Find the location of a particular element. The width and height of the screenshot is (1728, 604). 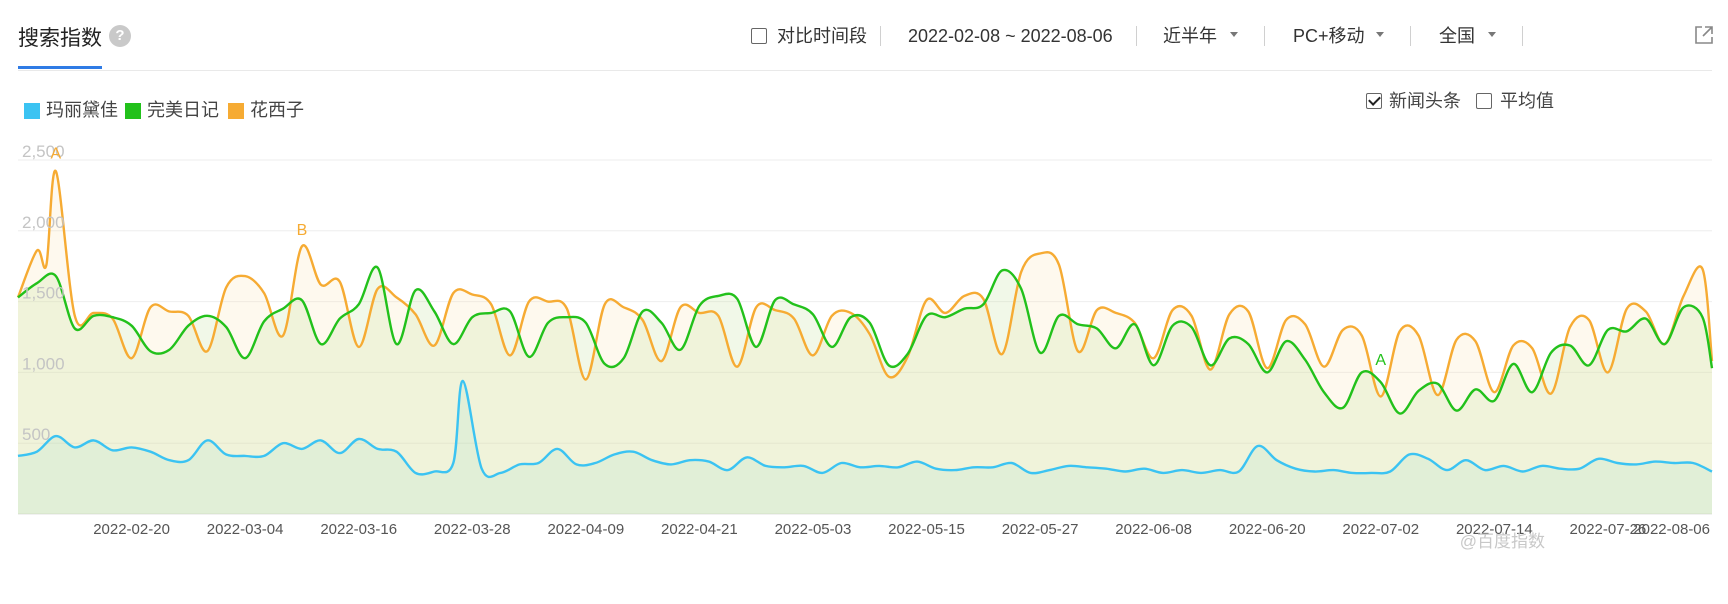

legend-swatch-marie-dalgar is located at coordinates (32, 111).